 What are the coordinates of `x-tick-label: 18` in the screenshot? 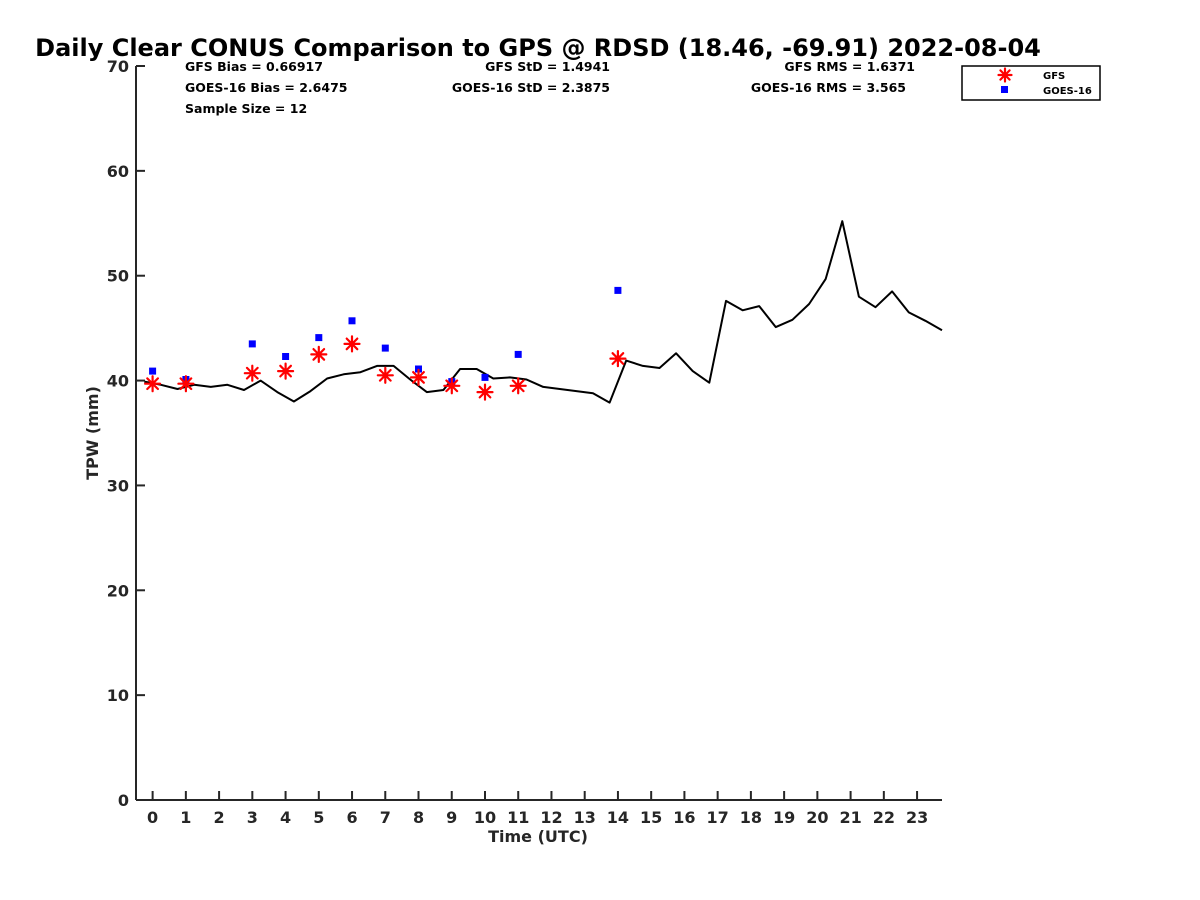 It's located at (751, 817).